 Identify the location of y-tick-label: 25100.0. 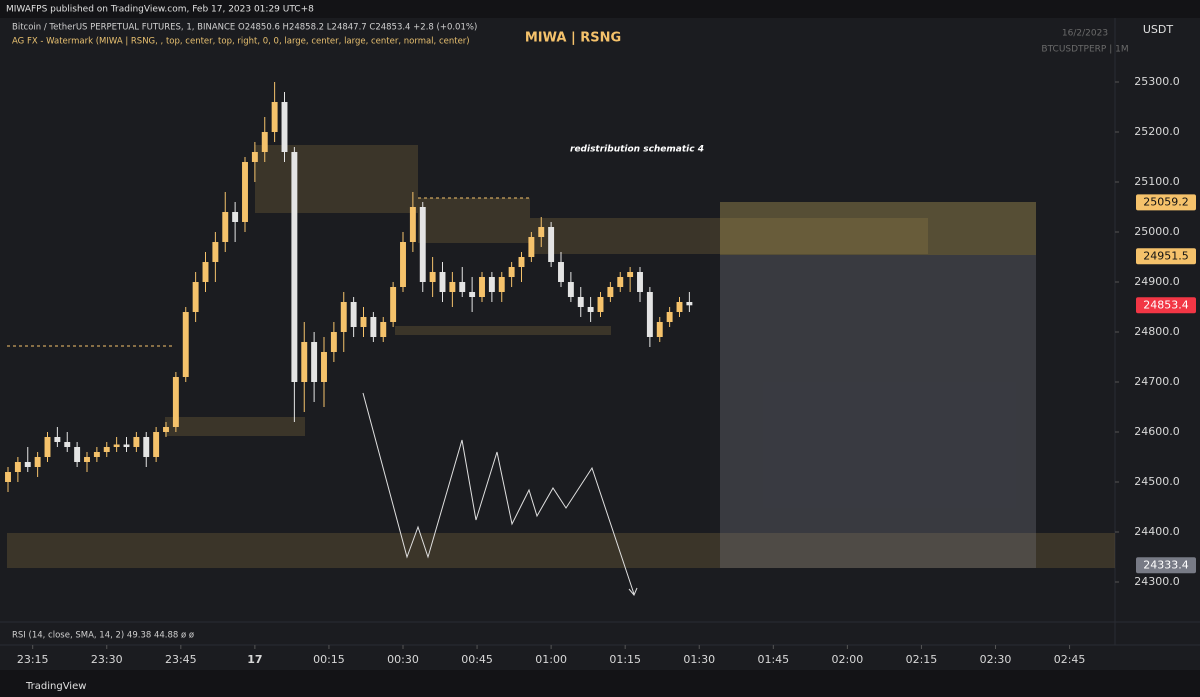
(1157, 181).